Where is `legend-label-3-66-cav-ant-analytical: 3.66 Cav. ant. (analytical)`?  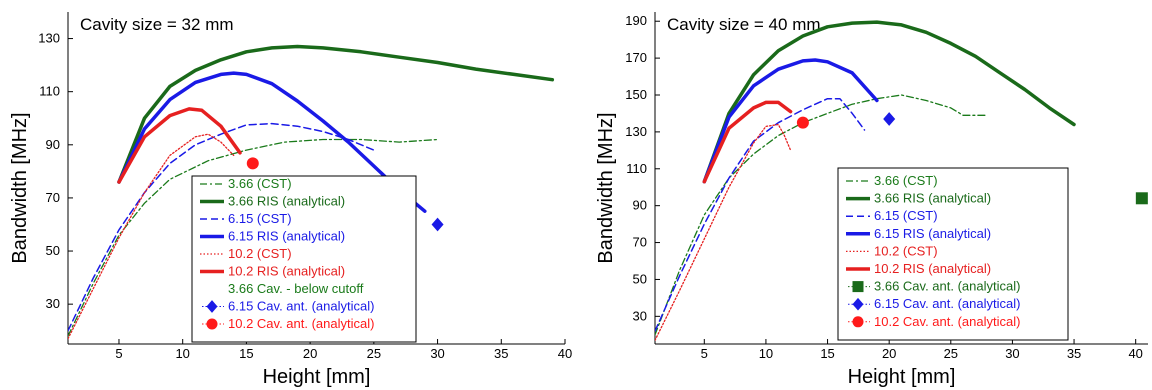 legend-label-3-66-cav-ant-analytical: 3.66 Cav. ant. (analytical) is located at coordinates (947, 286).